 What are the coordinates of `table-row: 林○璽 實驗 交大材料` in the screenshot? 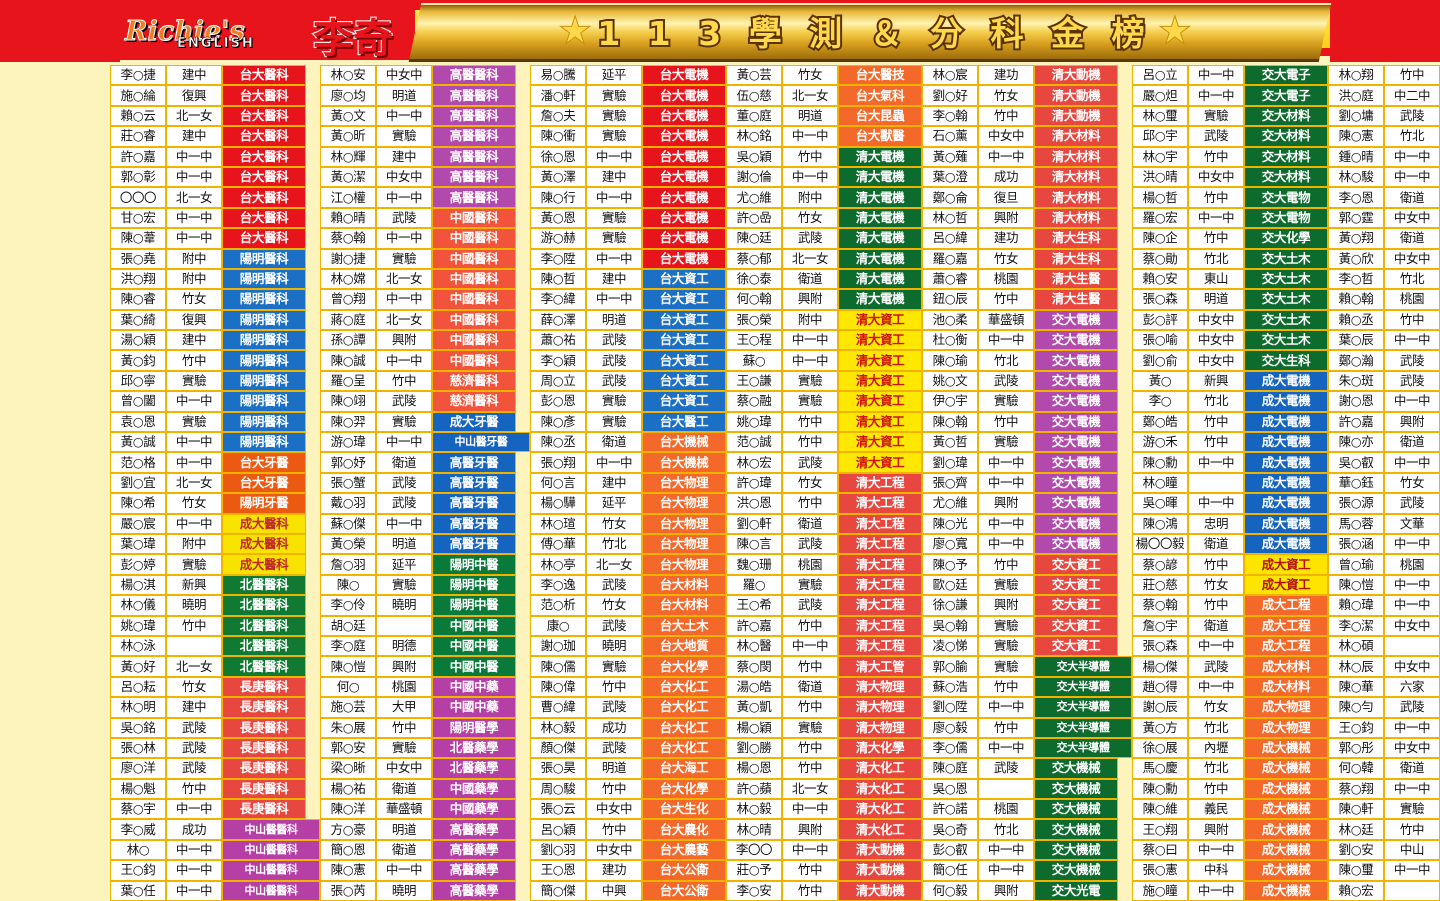 It's located at (1230, 116).